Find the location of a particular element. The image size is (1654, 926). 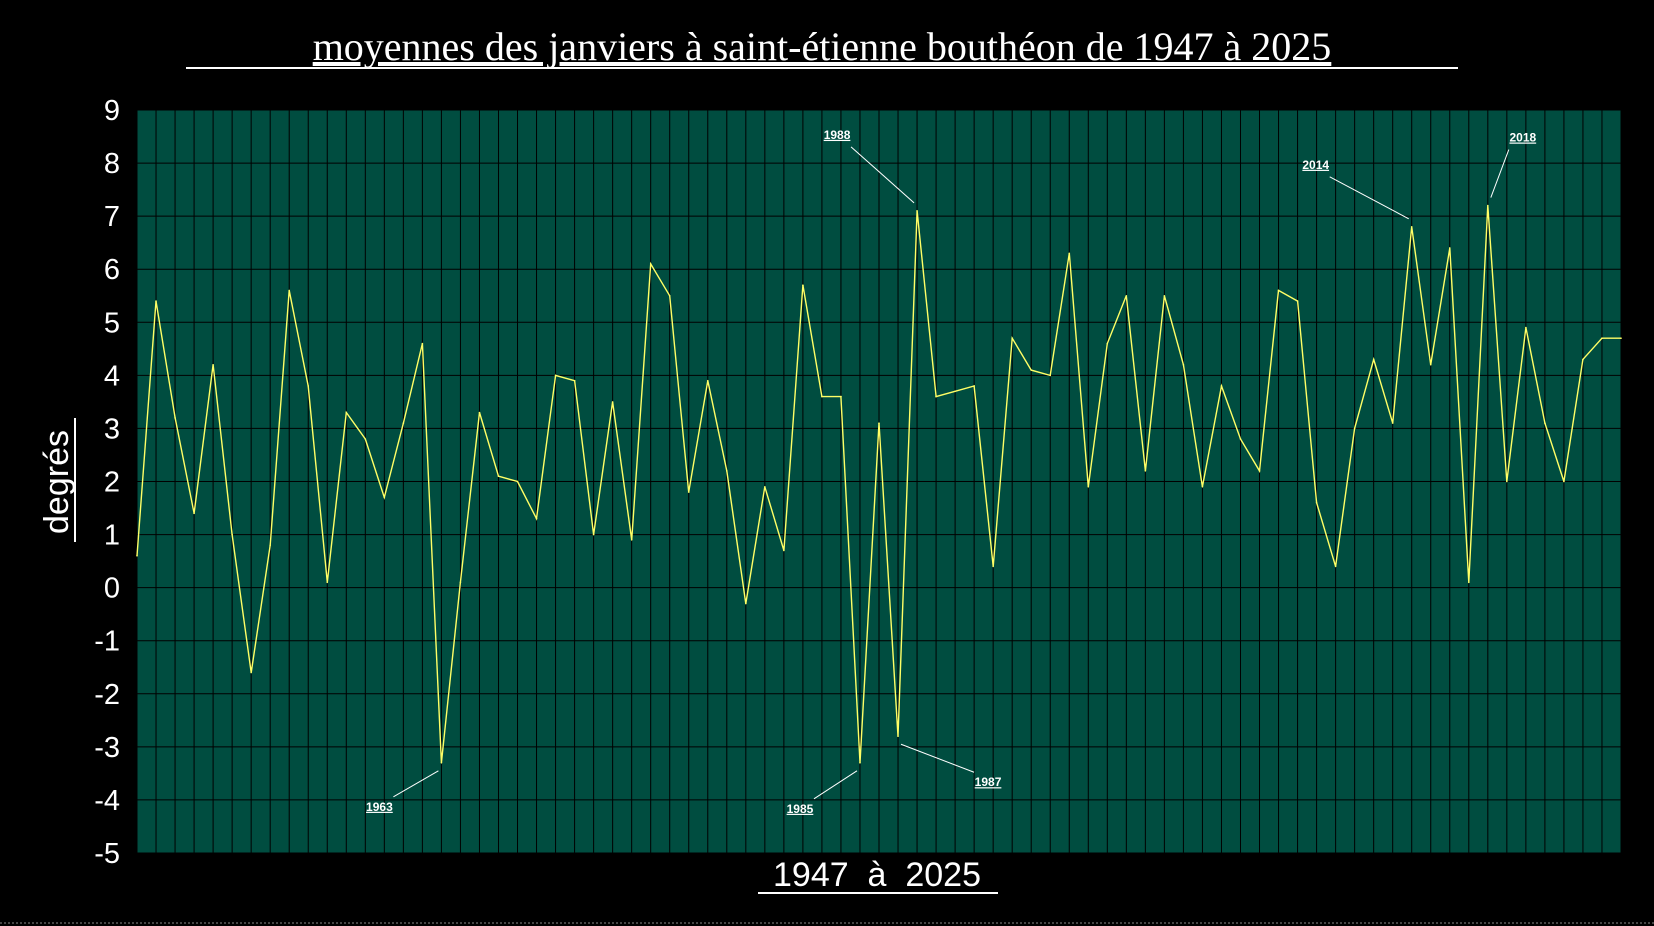

annotation-label: 2014 is located at coordinates (1315, 165).